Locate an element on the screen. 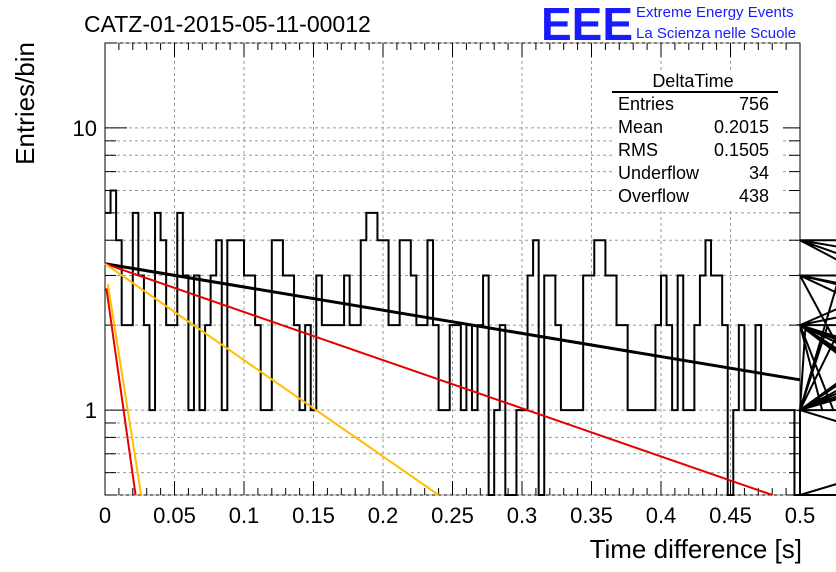  x-tick-label: 0.5 is located at coordinates (800, 515).